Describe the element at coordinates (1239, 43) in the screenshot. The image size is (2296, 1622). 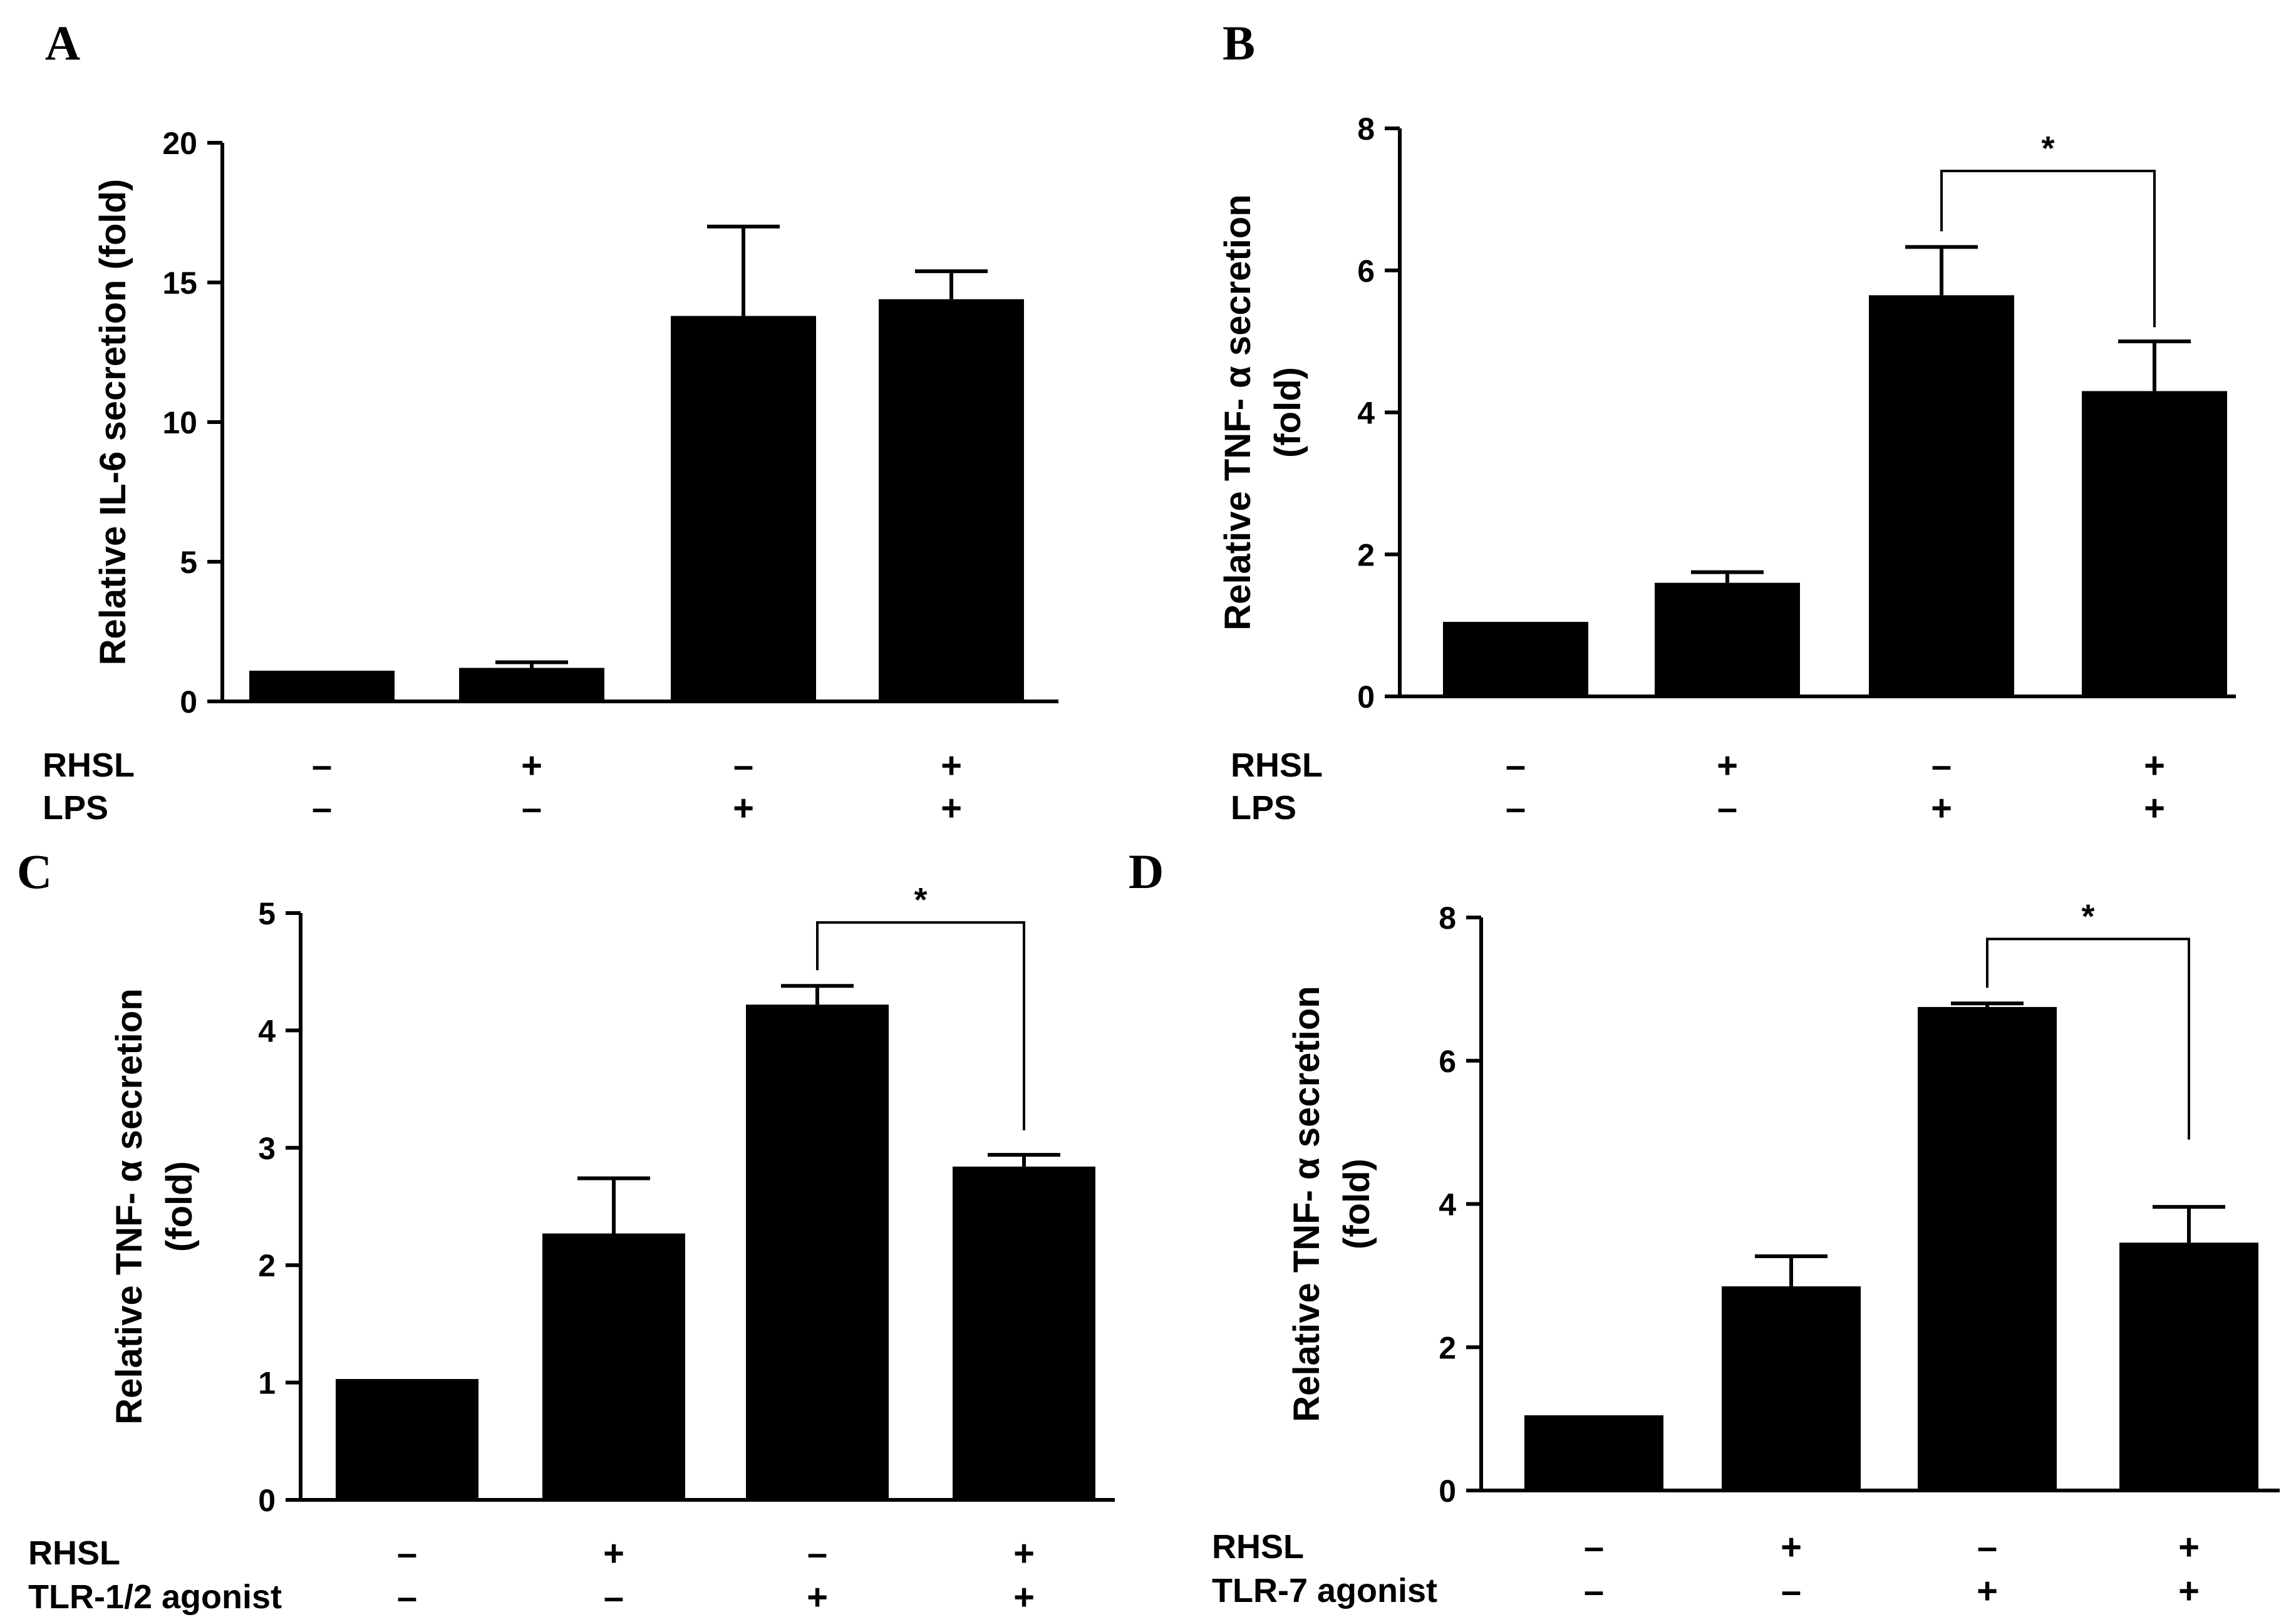
I see `panel-letter: B` at that location.